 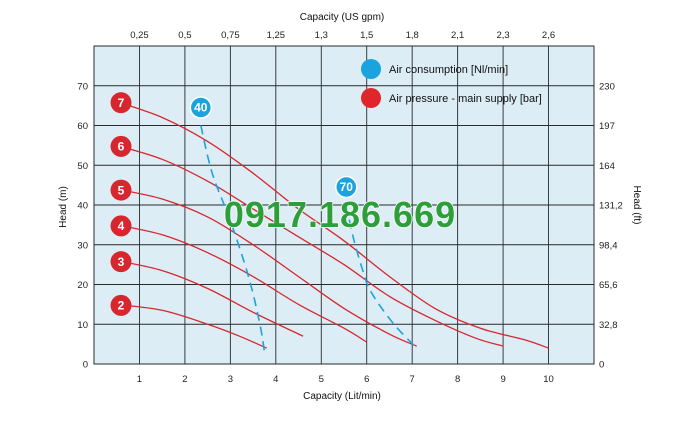 What do you see at coordinates (184, 35) in the screenshot?
I see `x2-tick-1: 0,5` at bounding box center [184, 35].